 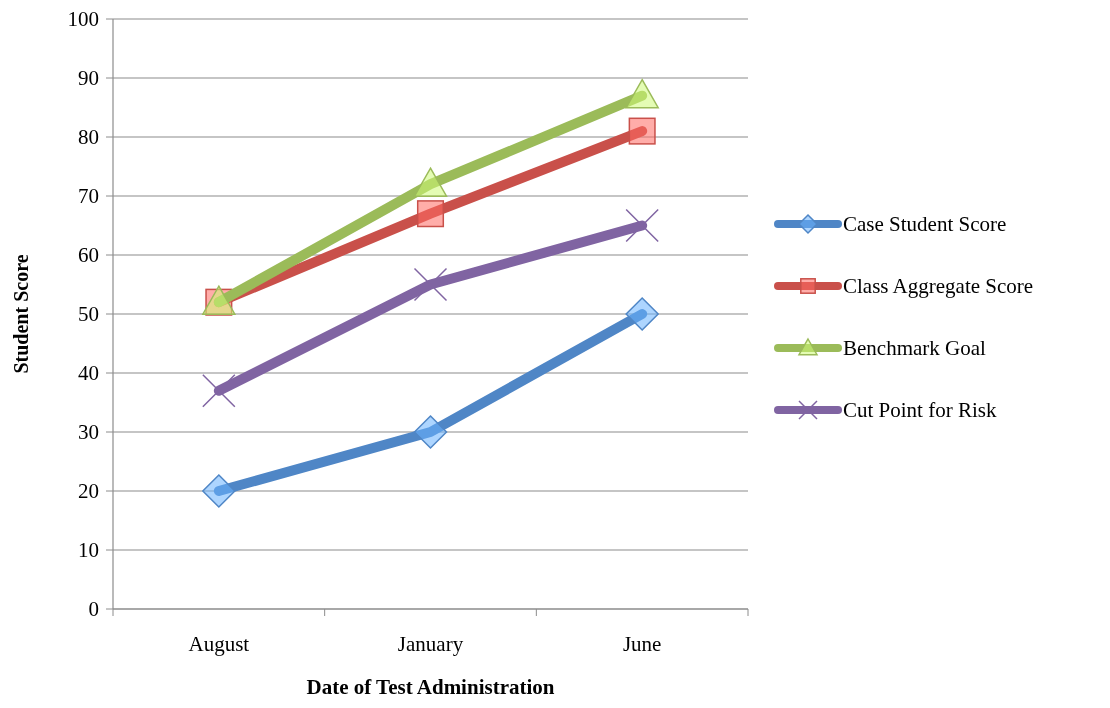 What do you see at coordinates (88, 314) in the screenshot?
I see `y-tick-label: 50` at bounding box center [88, 314].